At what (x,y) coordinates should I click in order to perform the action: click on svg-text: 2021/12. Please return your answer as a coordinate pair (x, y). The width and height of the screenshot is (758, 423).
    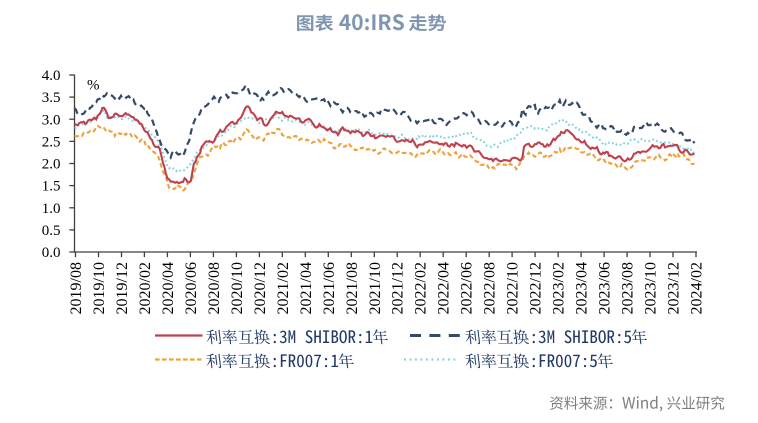
    Looking at the image, I should click on (398, 288).